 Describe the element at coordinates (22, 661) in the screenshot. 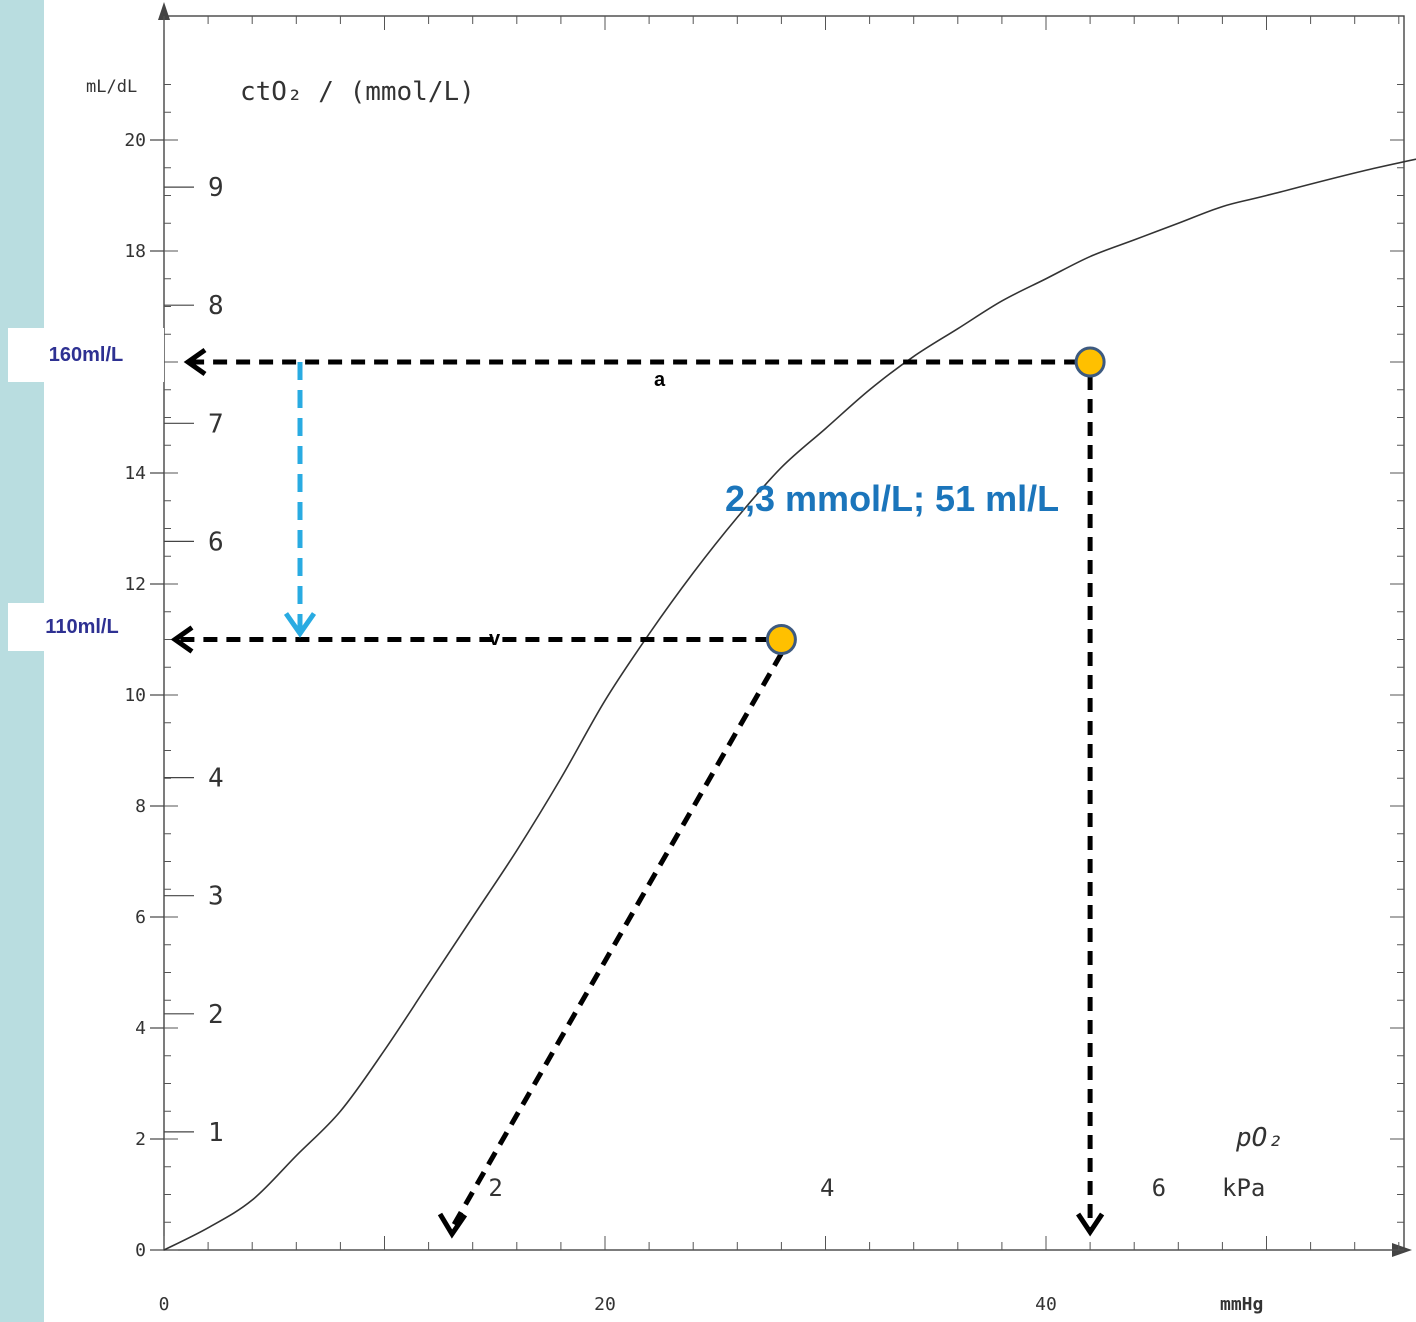

I see `left-sidebar-band` at that location.